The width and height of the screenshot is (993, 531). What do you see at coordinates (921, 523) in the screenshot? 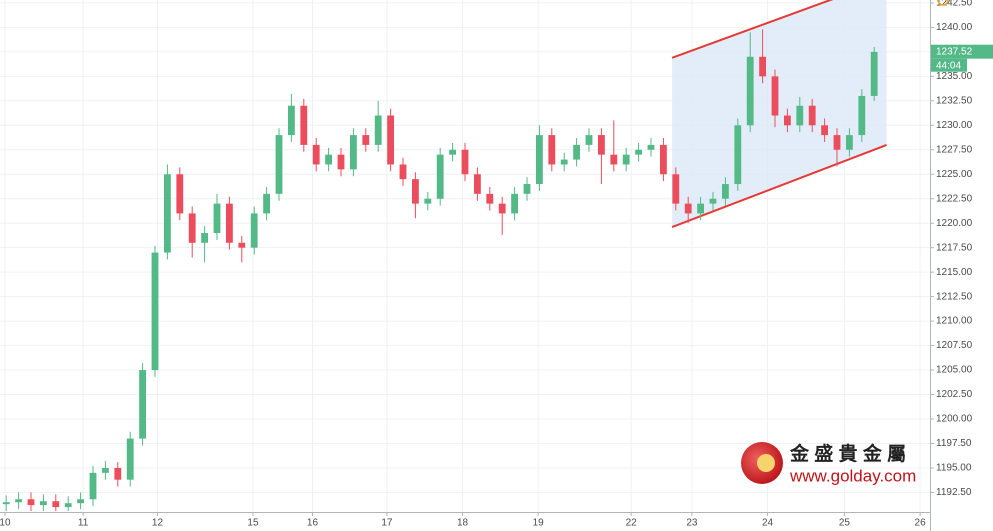
I see `x-tick-label: 26` at bounding box center [921, 523].